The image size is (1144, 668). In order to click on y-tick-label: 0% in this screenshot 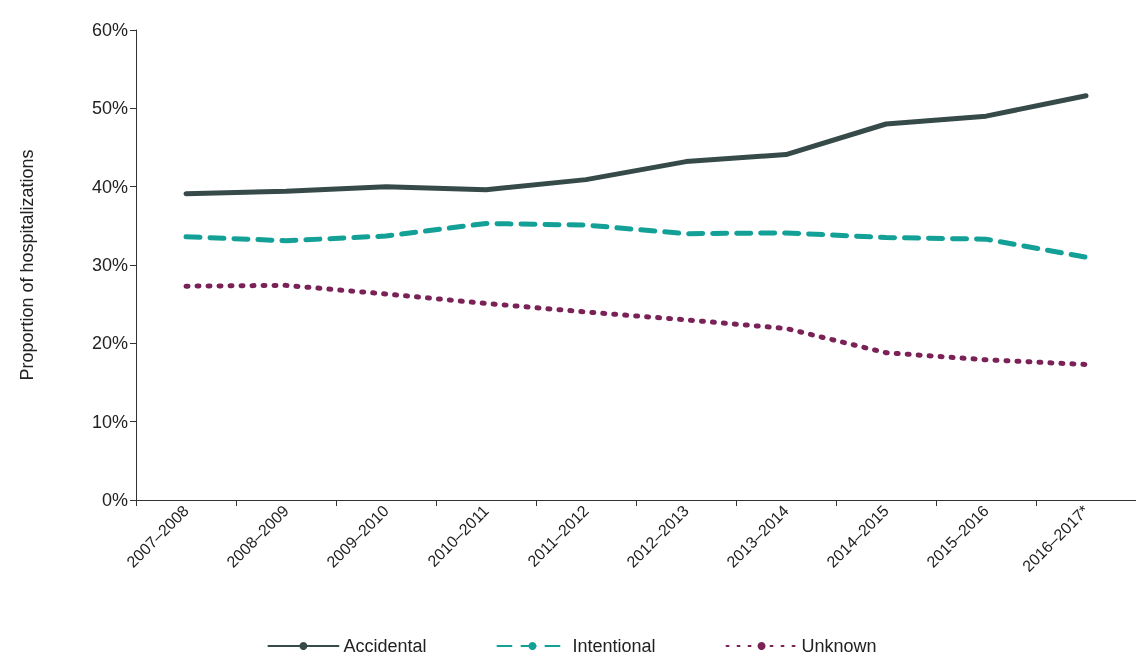, I will do `click(114, 500)`.